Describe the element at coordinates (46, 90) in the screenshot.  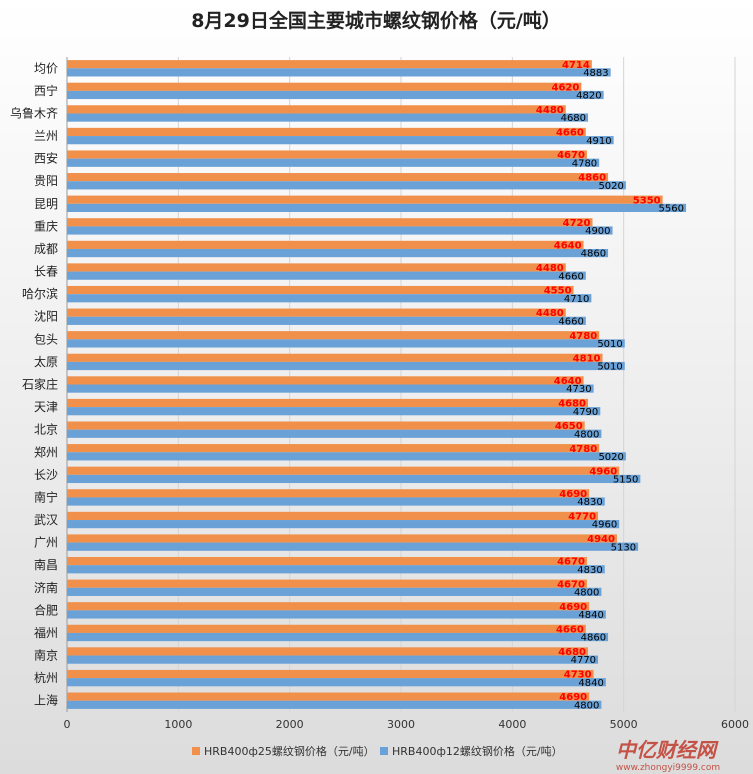
I see `category-label: 西宁` at that location.